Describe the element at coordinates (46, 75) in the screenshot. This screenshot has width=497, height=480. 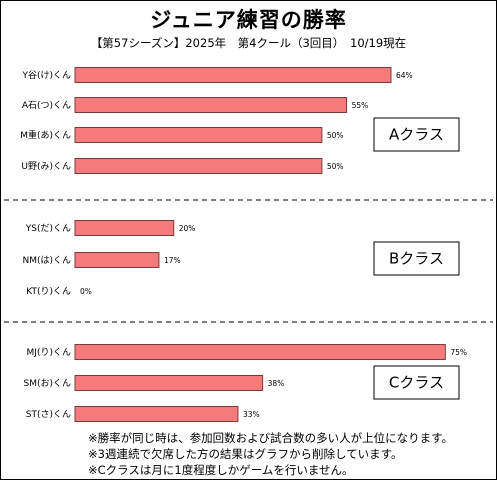
I see `category-label: Y谷(け)くん` at that location.